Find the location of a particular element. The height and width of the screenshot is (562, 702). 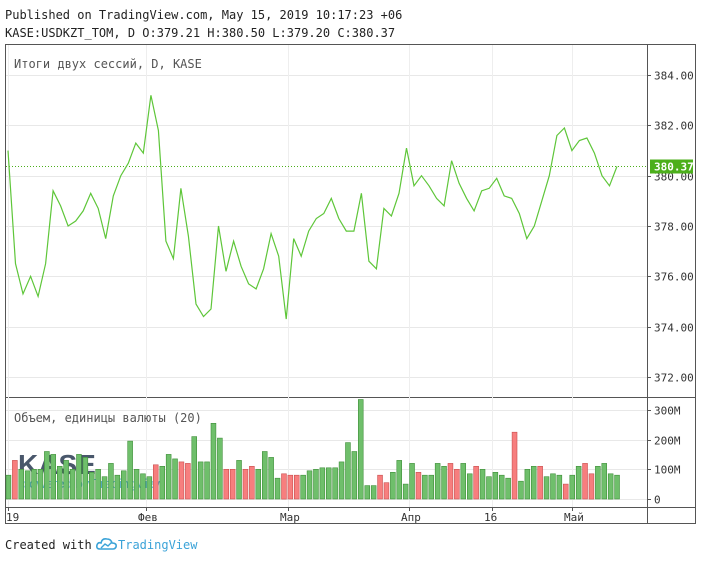

tradingview-brand: TradingView is located at coordinates (158, 545).